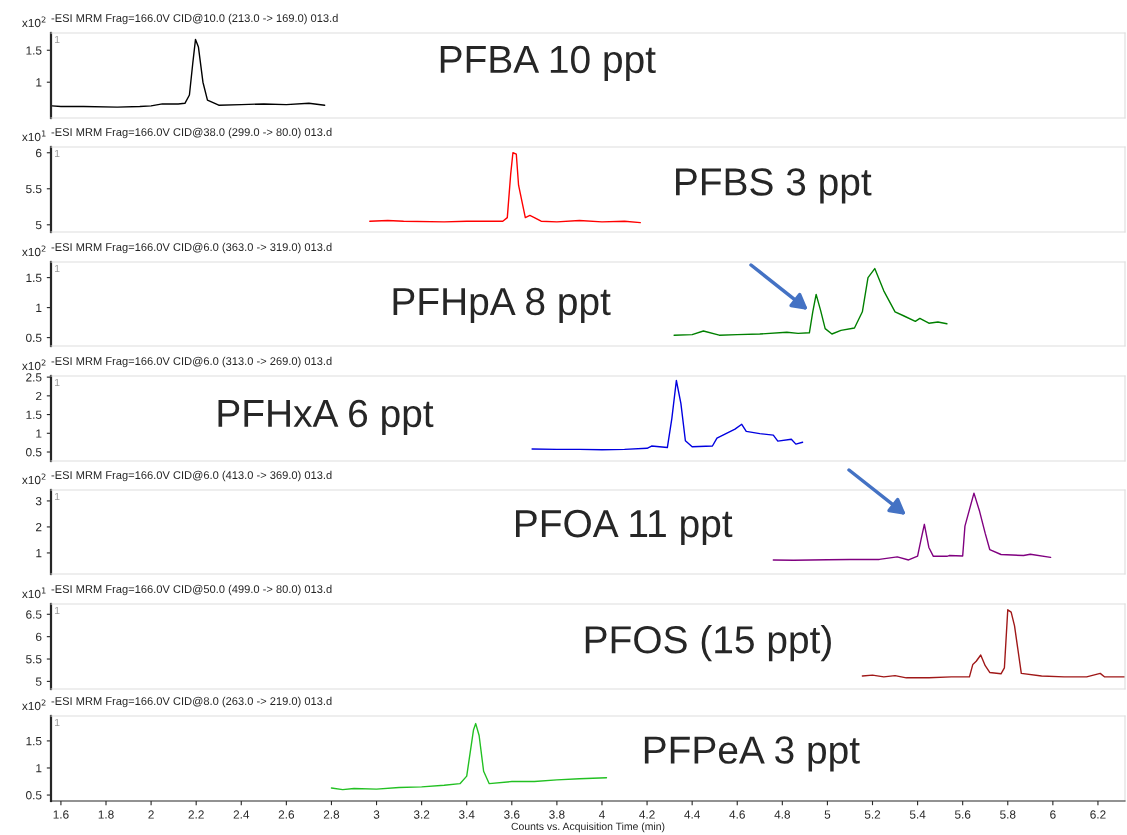 The height and width of the screenshot is (835, 1127). I want to click on x-tick-label: 5, so click(827, 814).